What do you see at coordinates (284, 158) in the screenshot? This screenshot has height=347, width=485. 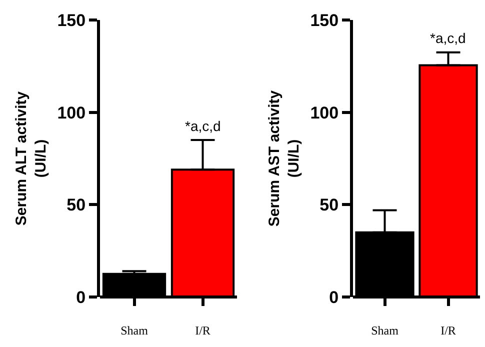 I see `y-axis-title: Serum AST activity (UI/L)` at bounding box center [284, 158].